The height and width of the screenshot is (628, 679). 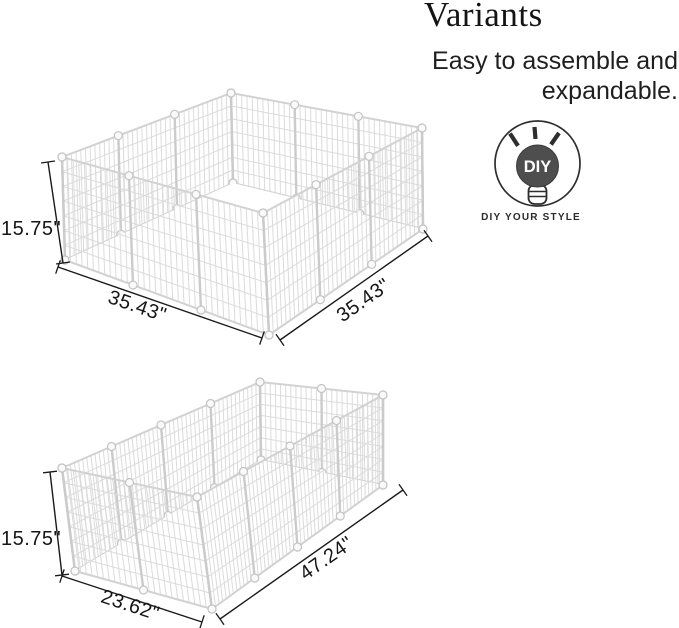 What do you see at coordinates (531, 217) in the screenshot?
I see `diy-badge-caption: DIY YOUR STYLE` at bounding box center [531, 217].